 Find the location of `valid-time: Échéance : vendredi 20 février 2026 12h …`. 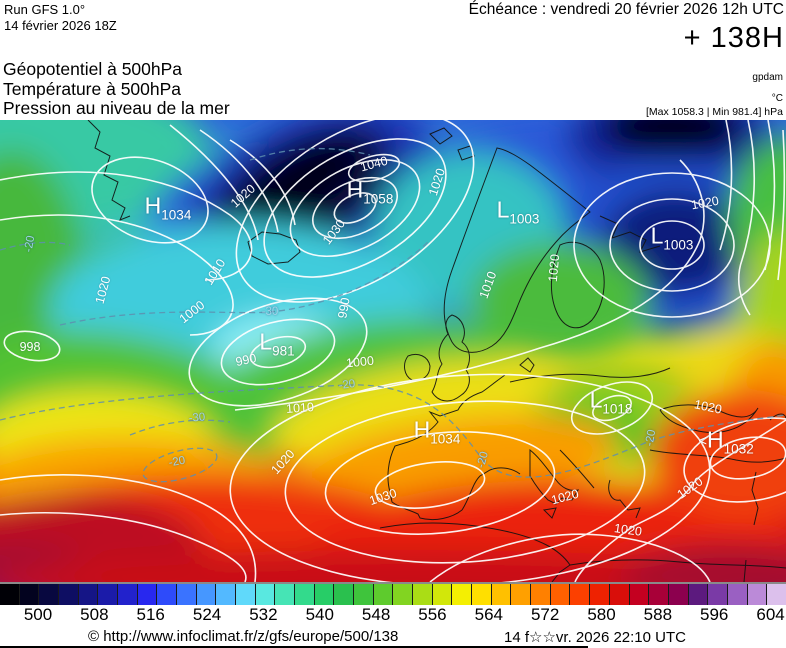

valid-time: Échéance : vendredi 20 février 2026 12h … is located at coordinates (626, 9).